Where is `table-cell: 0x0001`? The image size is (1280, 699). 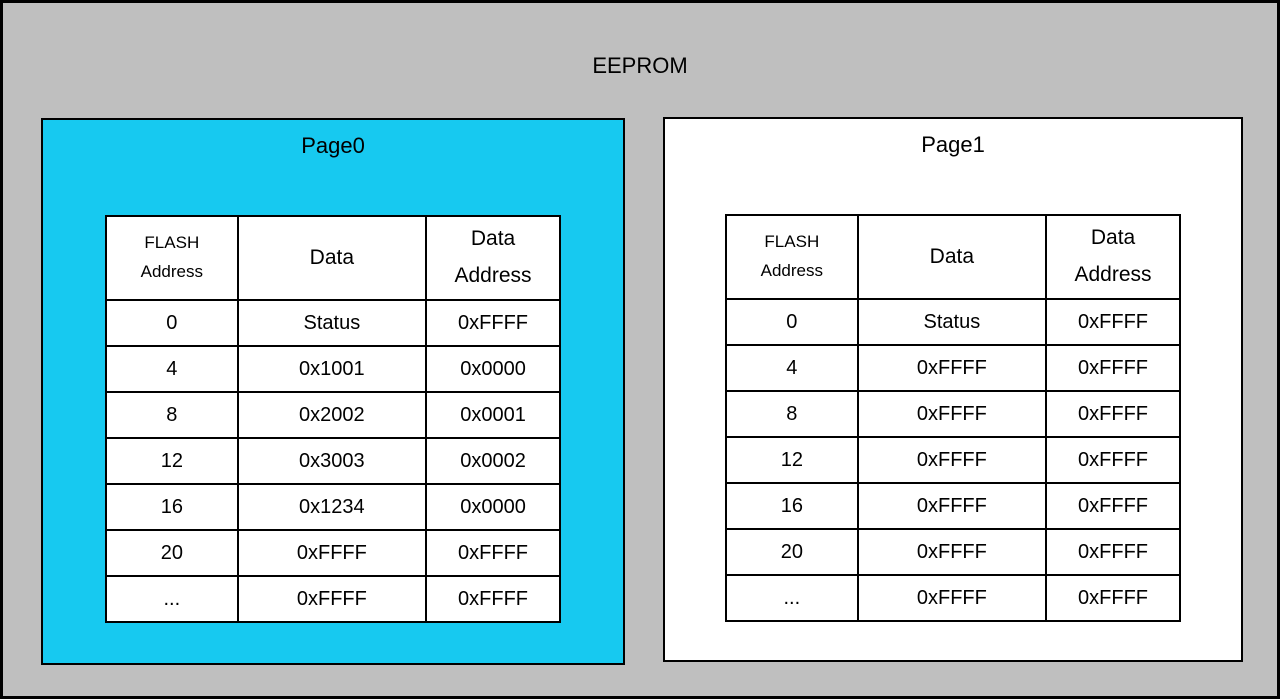 table-cell: 0x0001 is located at coordinates (493, 415).